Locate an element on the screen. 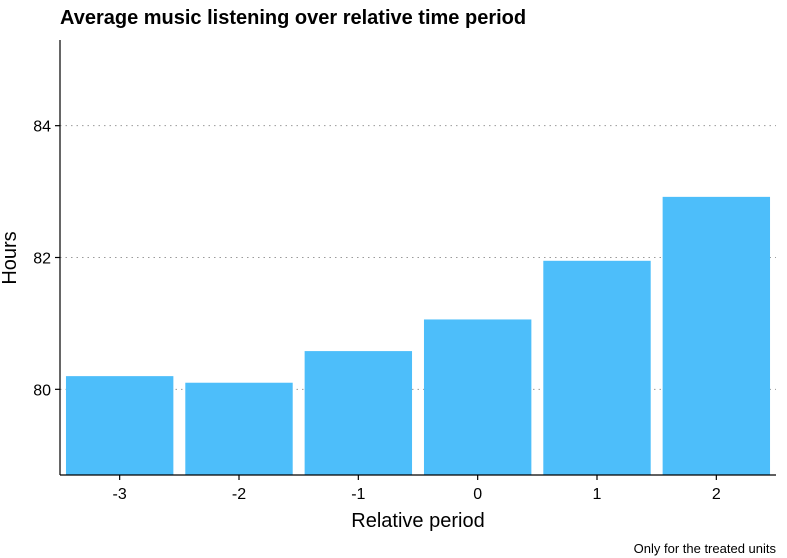 Image resolution: width=787 pixels, height=558 pixels. y-tick-label: 82 is located at coordinates (42, 259).